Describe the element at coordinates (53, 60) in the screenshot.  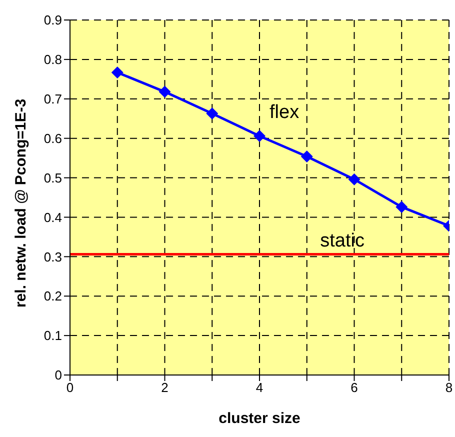
I see `y-tick-label: 0.8` at that location.